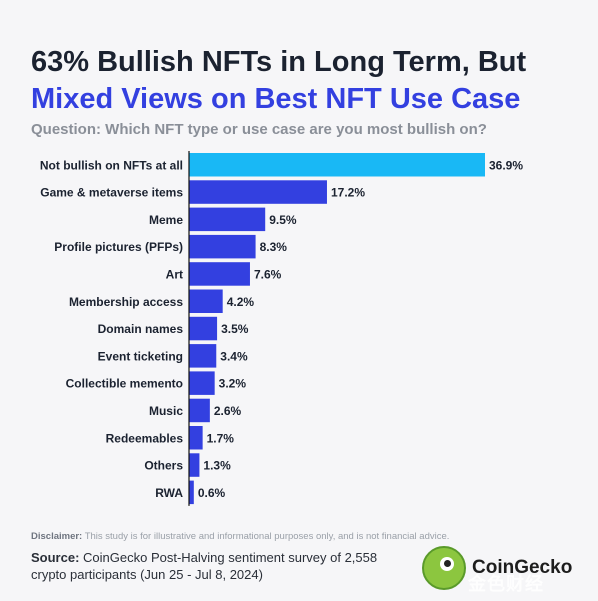  Describe the element at coordinates (217, 466) in the screenshot. I see `data-label: 1.3%` at that location.